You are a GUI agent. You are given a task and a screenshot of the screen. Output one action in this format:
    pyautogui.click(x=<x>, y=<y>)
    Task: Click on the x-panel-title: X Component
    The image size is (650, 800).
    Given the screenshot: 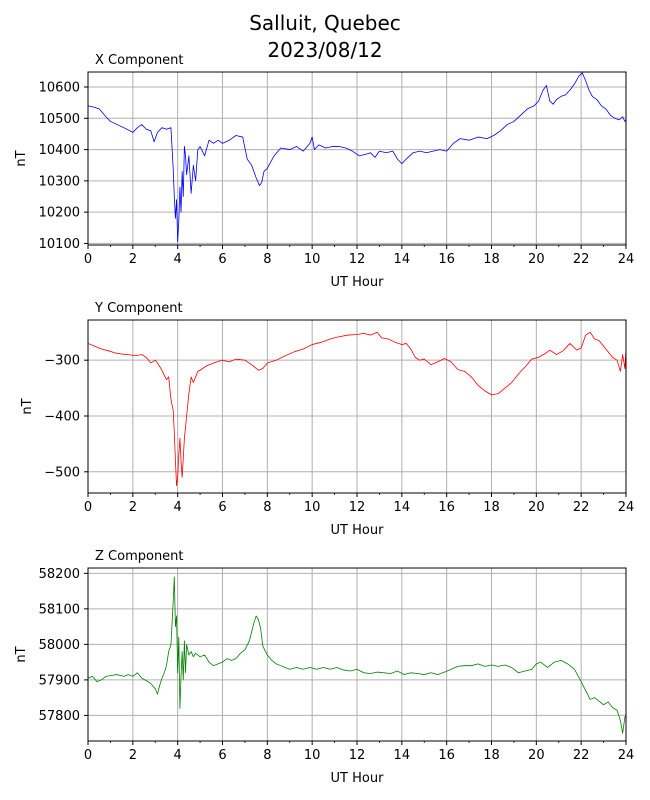 What is the action you would take?
    pyautogui.click(x=139, y=60)
    